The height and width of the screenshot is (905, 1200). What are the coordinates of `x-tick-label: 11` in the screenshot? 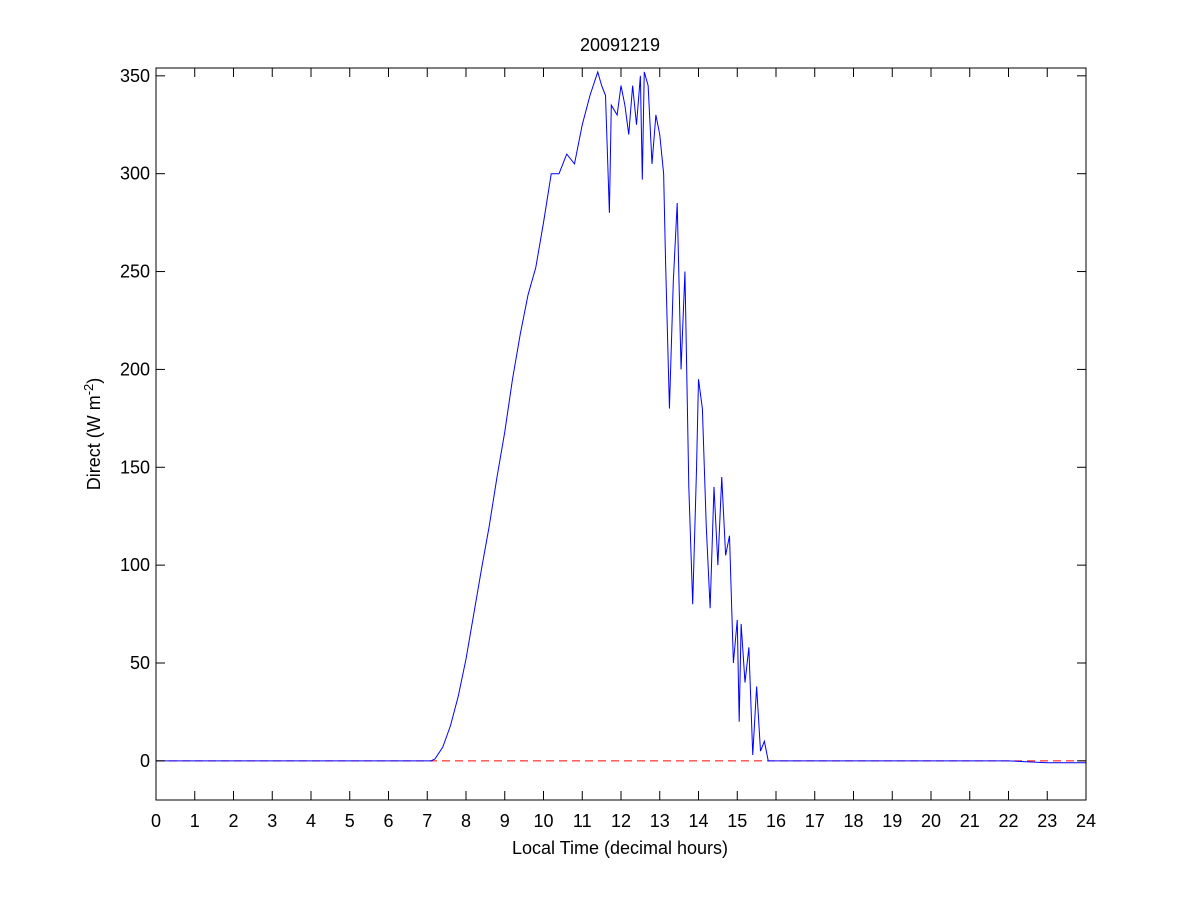 It's located at (582, 821).